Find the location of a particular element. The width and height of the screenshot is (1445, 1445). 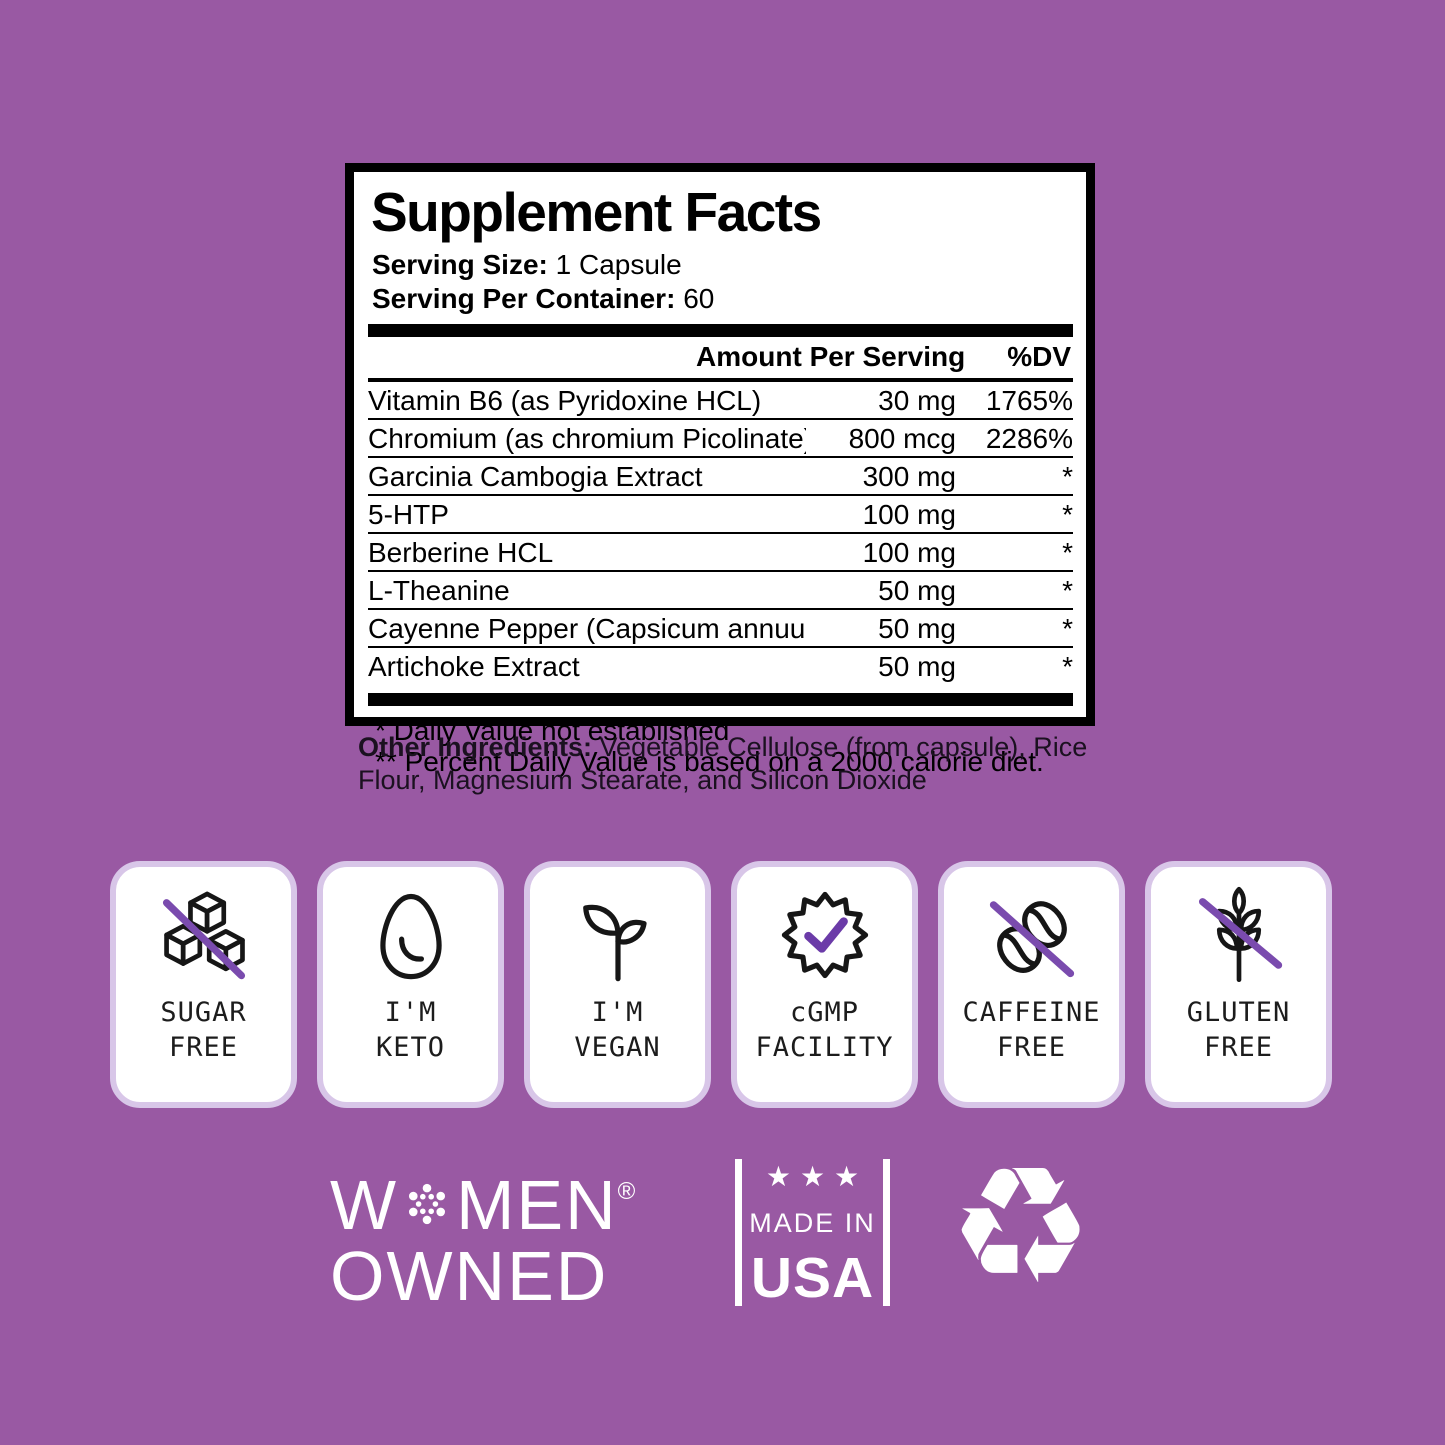

column-header-dv: %DV is located at coordinates (1039, 356).